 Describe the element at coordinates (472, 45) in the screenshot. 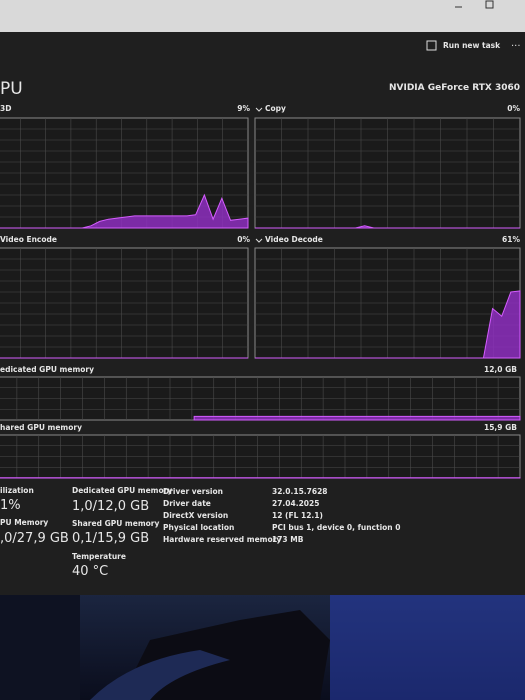

I see `run-new-task: Run new task` at that location.